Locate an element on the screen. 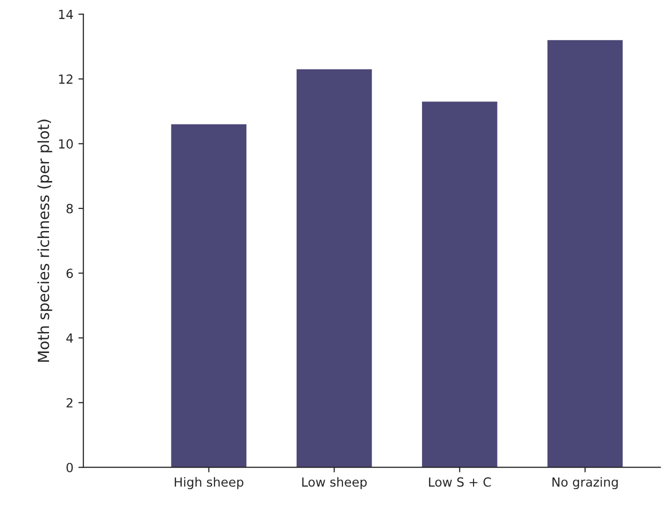 This screenshot has height=508, width=667. x-tick-label: High sheep is located at coordinates (209, 483).